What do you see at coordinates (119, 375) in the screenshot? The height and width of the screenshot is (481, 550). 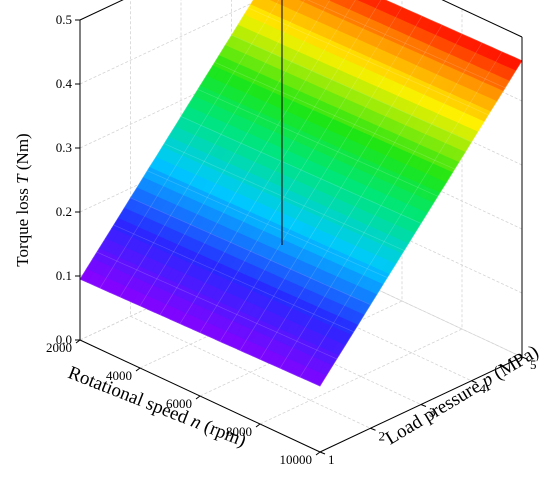 I see `x-tick-label: 4000` at bounding box center [119, 375].